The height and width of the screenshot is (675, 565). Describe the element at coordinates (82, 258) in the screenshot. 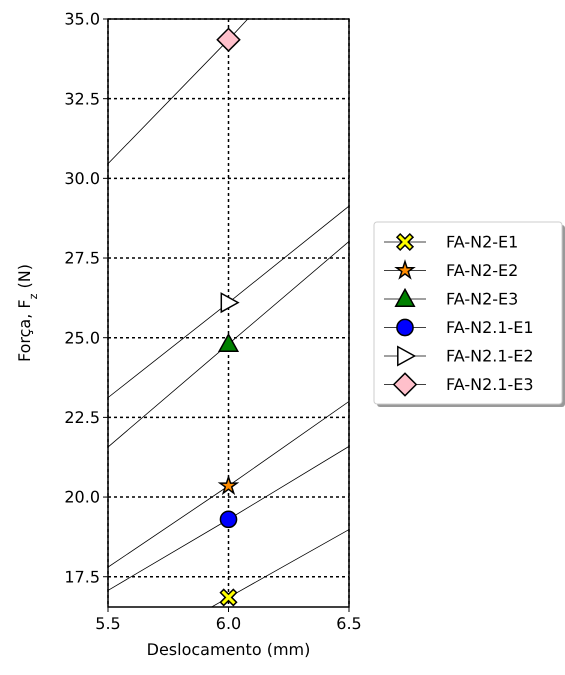

I see `y-tick-label: 27.5` at that location.